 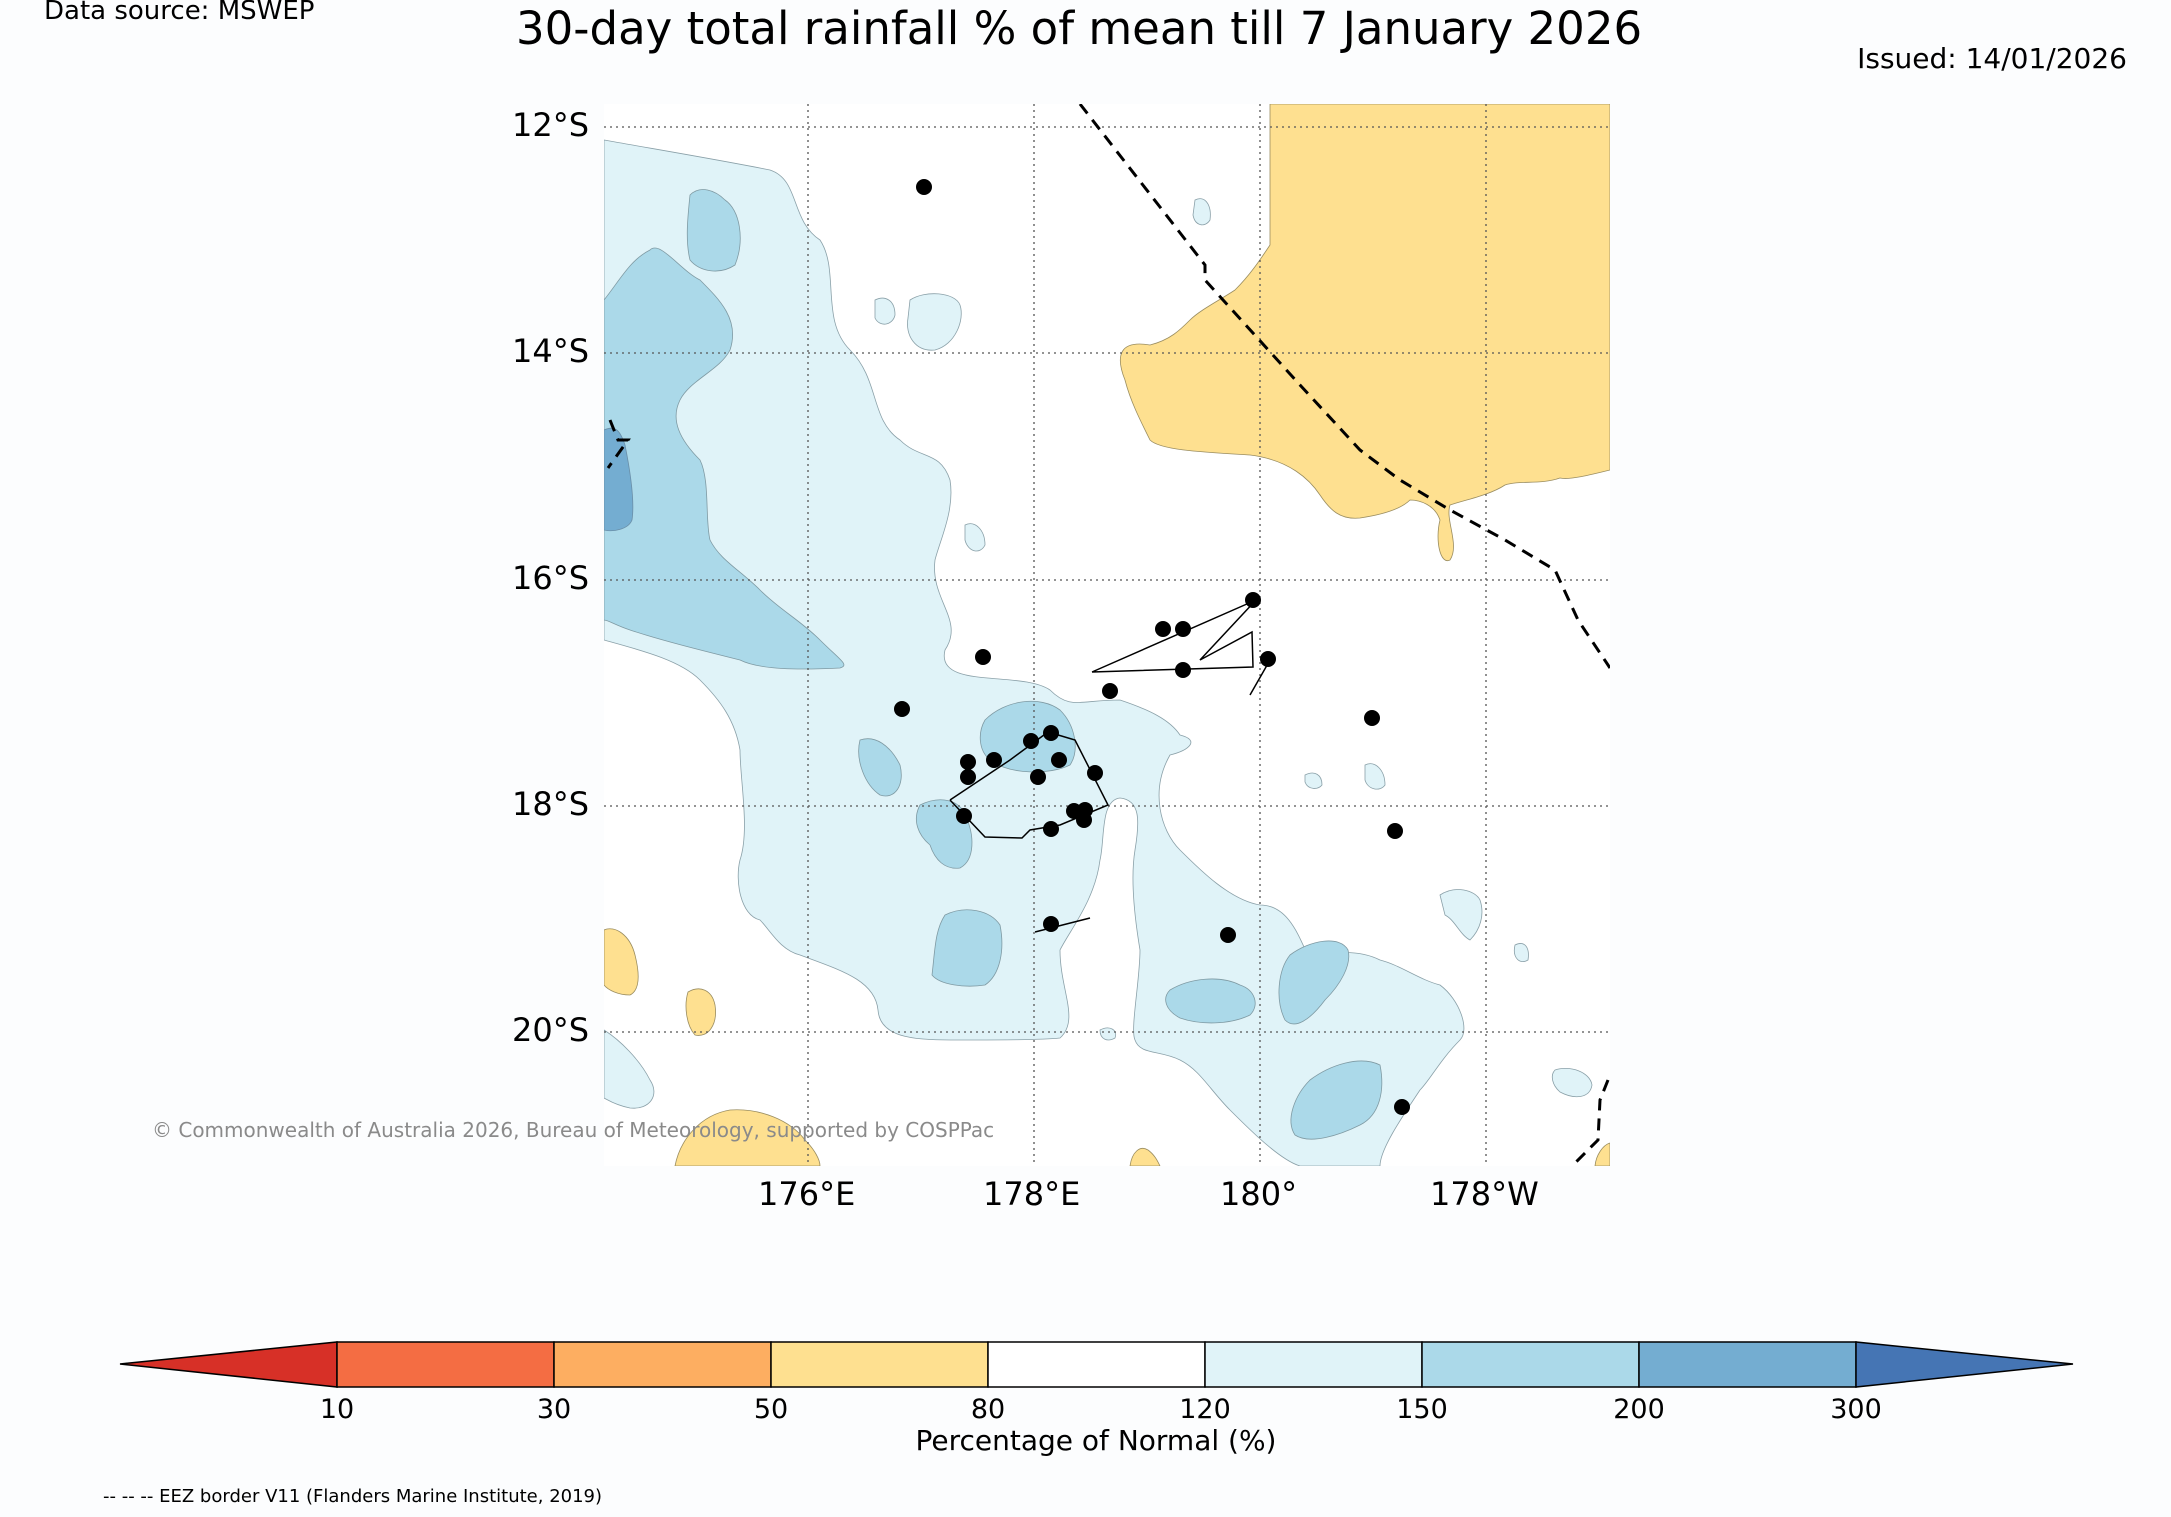 I want to click on colorbar-tick-30: 30, so click(x=554, y=1409).